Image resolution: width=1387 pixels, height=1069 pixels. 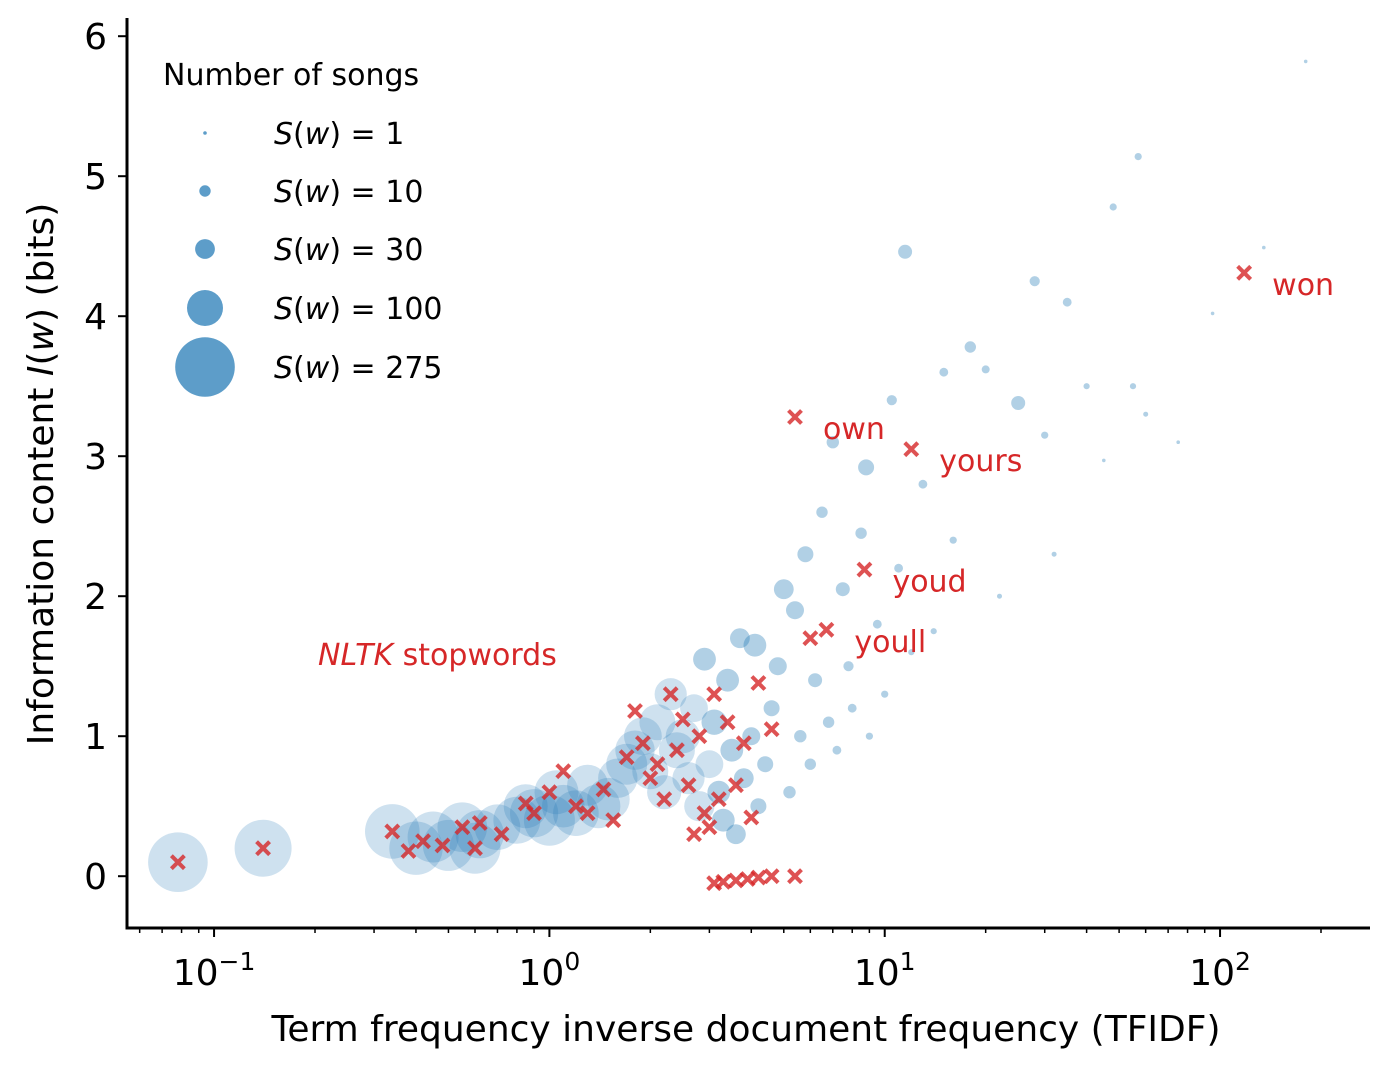 What do you see at coordinates (95, 597) in the screenshot?
I see `y-tick-label: 2` at bounding box center [95, 597].